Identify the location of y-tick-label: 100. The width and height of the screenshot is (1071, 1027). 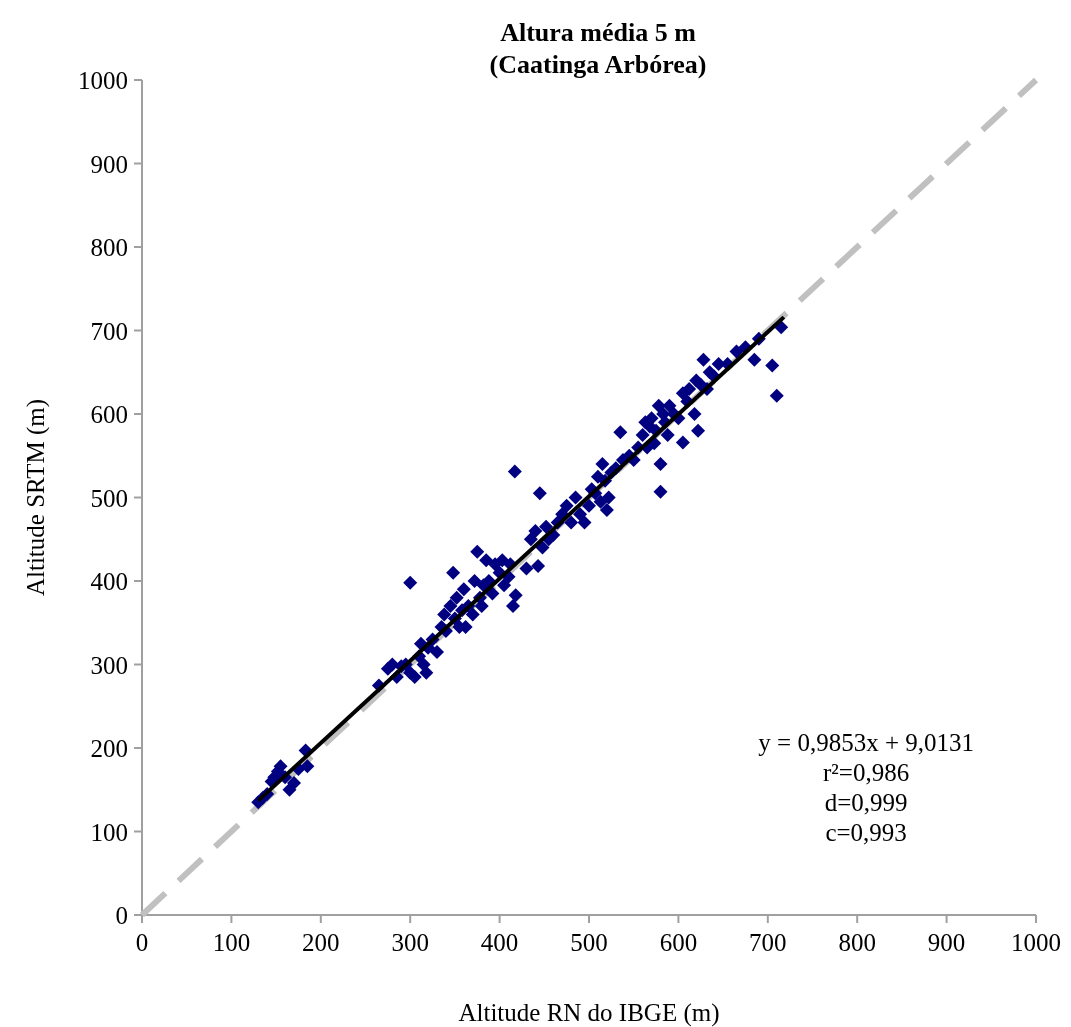
(109, 832).